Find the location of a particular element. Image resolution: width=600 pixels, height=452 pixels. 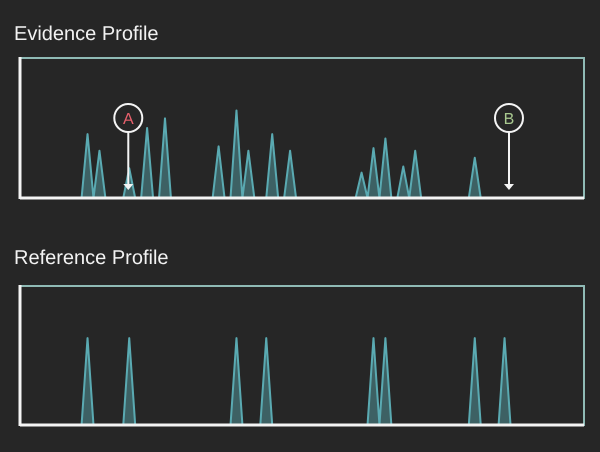

annotation: A is located at coordinates (128, 119).